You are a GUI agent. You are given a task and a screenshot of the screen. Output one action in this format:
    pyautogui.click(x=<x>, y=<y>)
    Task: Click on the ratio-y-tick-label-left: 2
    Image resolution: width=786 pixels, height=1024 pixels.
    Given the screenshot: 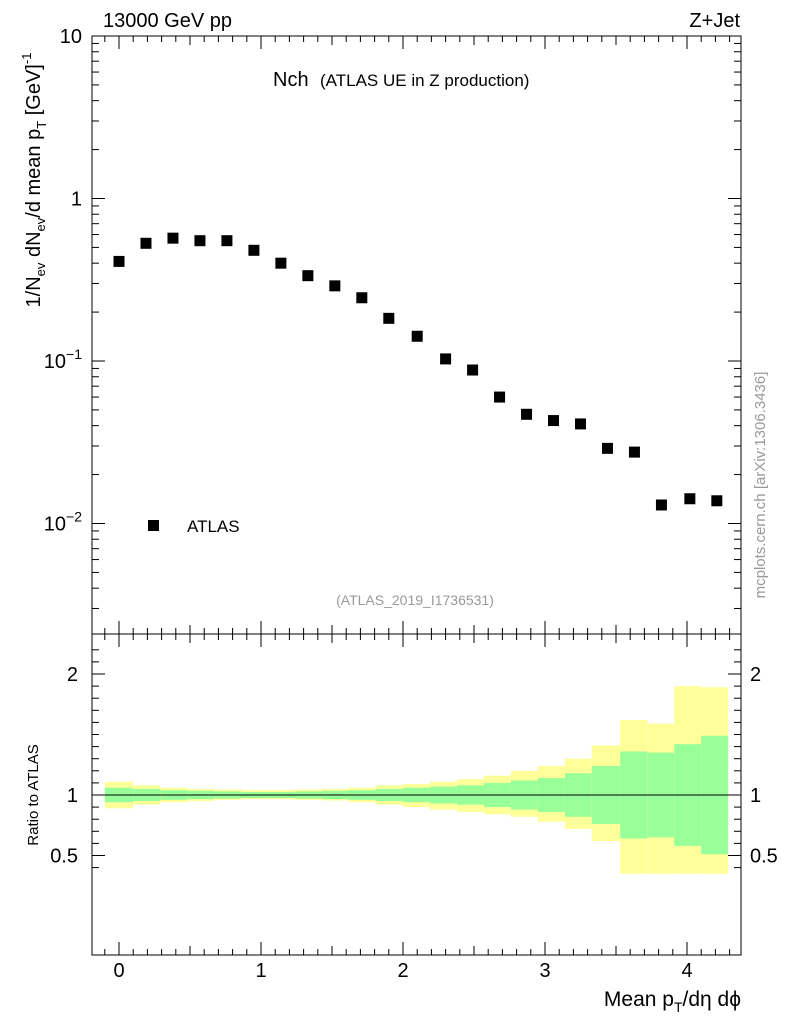 What is the action you would take?
    pyautogui.click(x=72, y=675)
    